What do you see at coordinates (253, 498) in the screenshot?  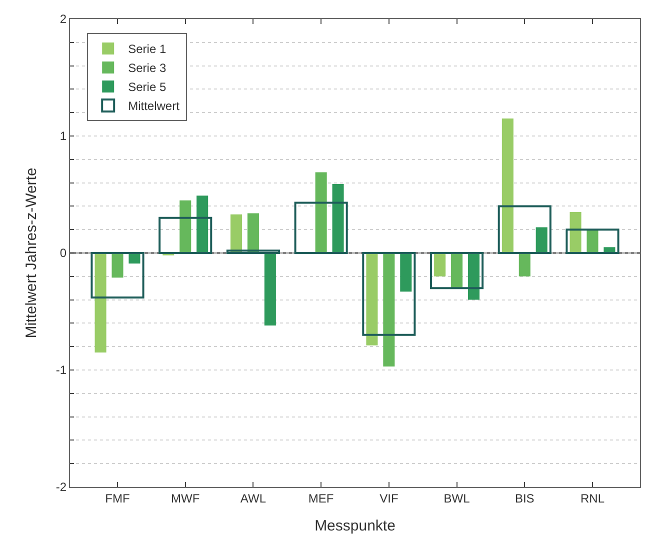 I see `x-tick-label: AWL` at bounding box center [253, 498].